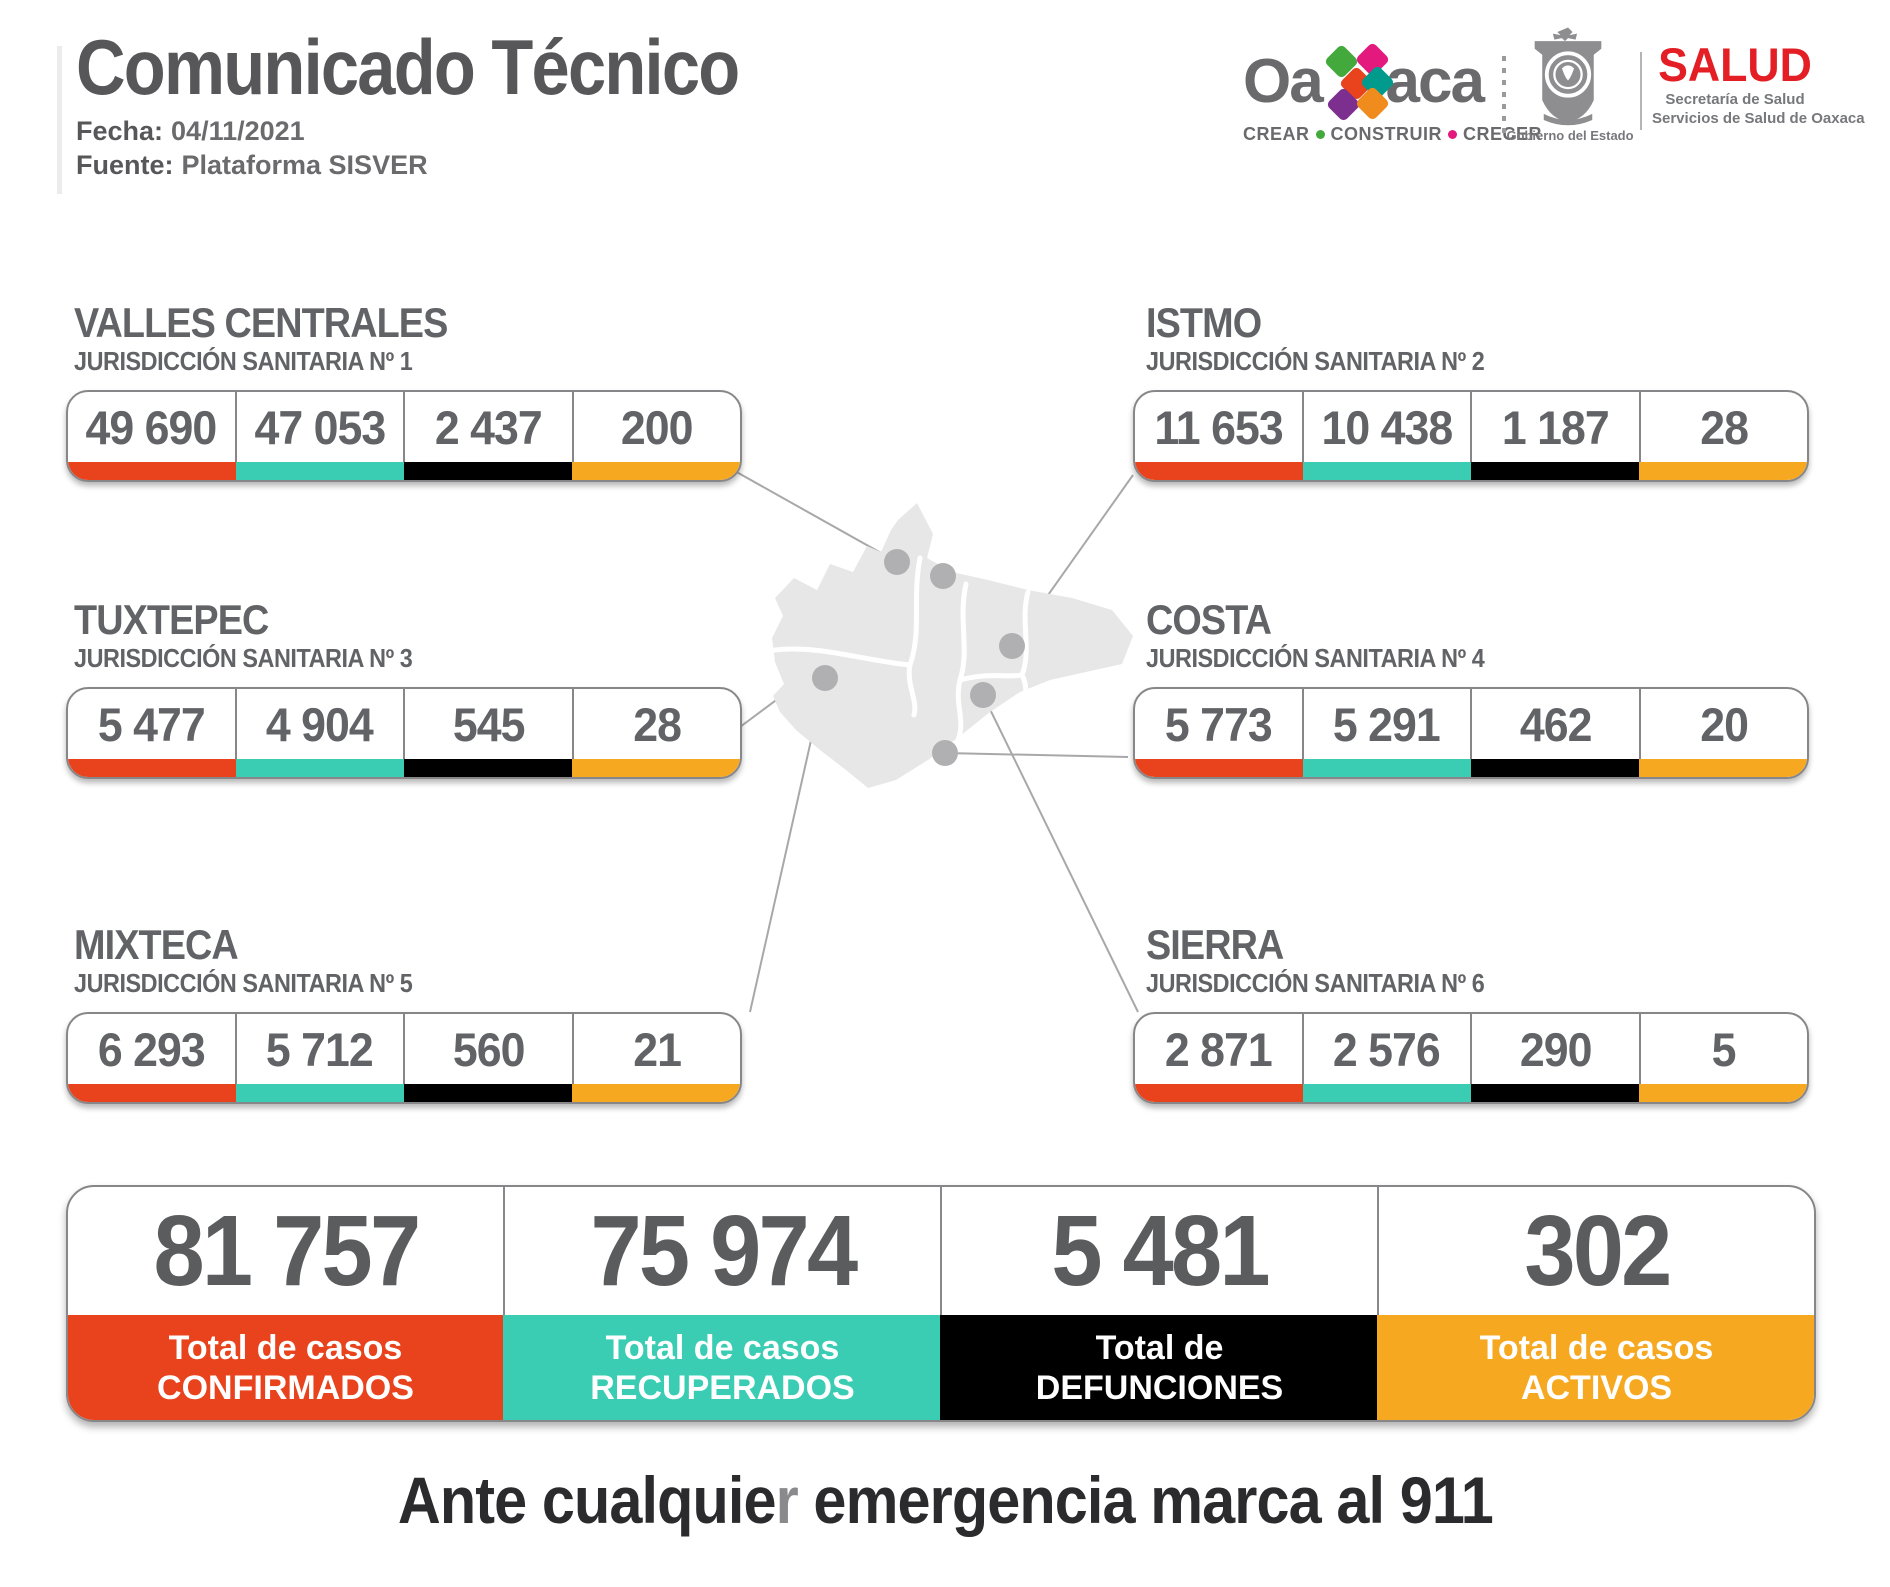  I want to click on connector-costa, so click(1036, 755).